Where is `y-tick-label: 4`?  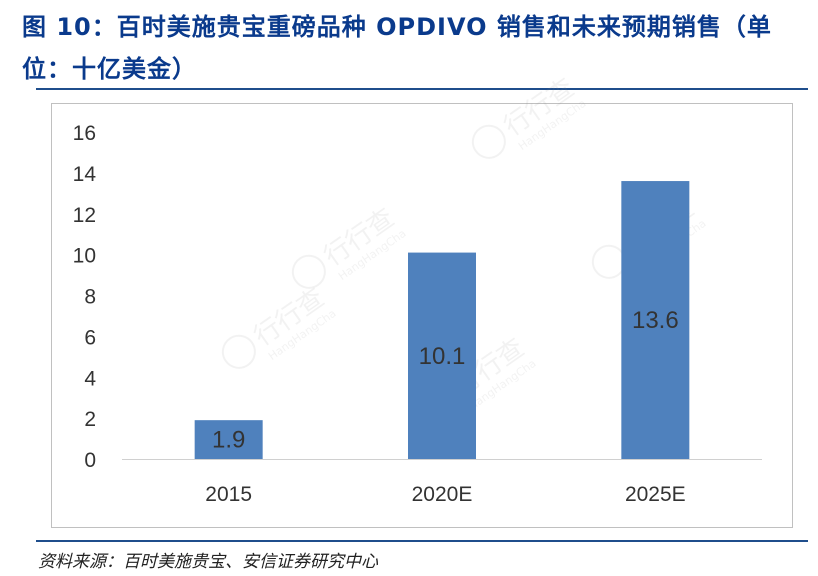
y-tick-label: 4 is located at coordinates (90, 378).